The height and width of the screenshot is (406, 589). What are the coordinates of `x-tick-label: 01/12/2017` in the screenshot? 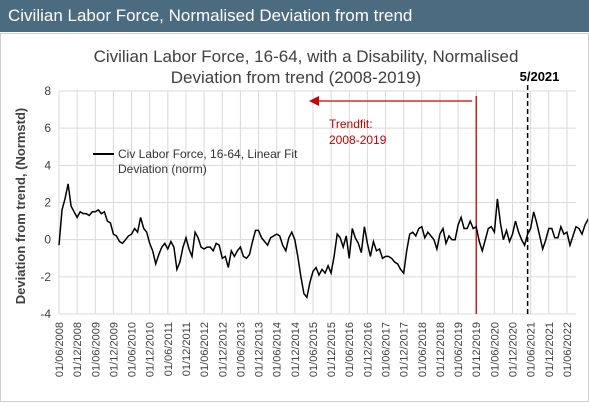 It's located at (405, 349).